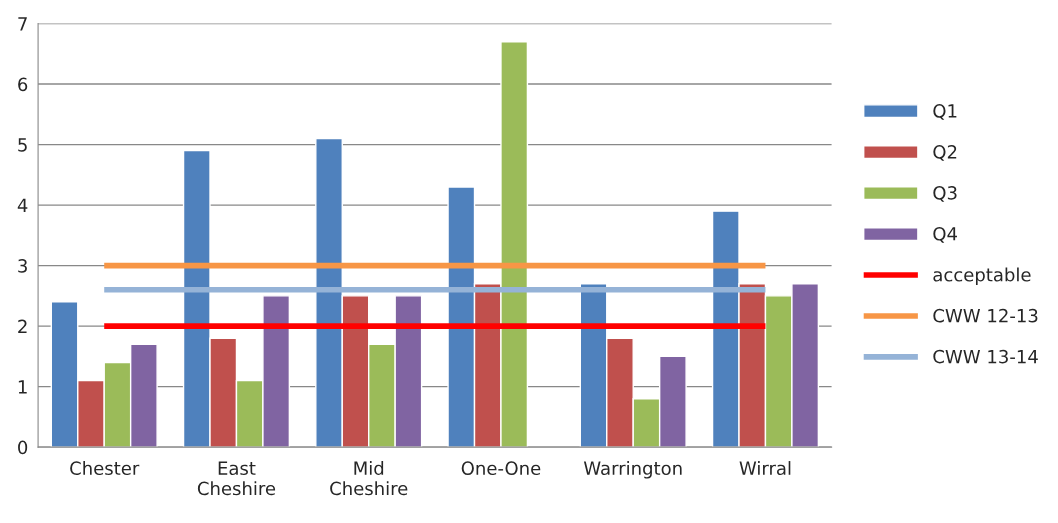  Describe the element at coordinates (765, 468) in the screenshot. I see `x-tick-label: Wirral` at that location.